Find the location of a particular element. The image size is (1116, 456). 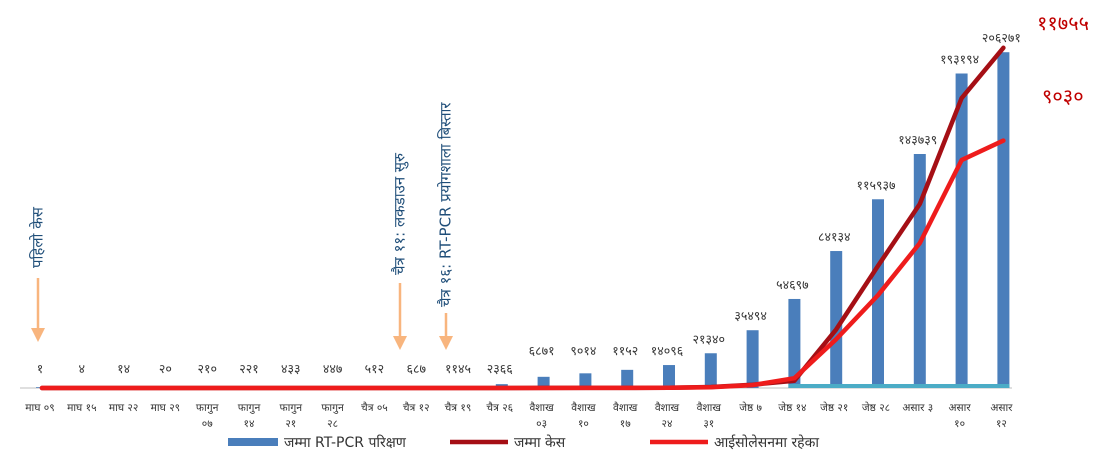

annotation-text-2: चैत्र १६: RT-PCR प्रयोगशाला बिस्तार is located at coordinates (446, 204).